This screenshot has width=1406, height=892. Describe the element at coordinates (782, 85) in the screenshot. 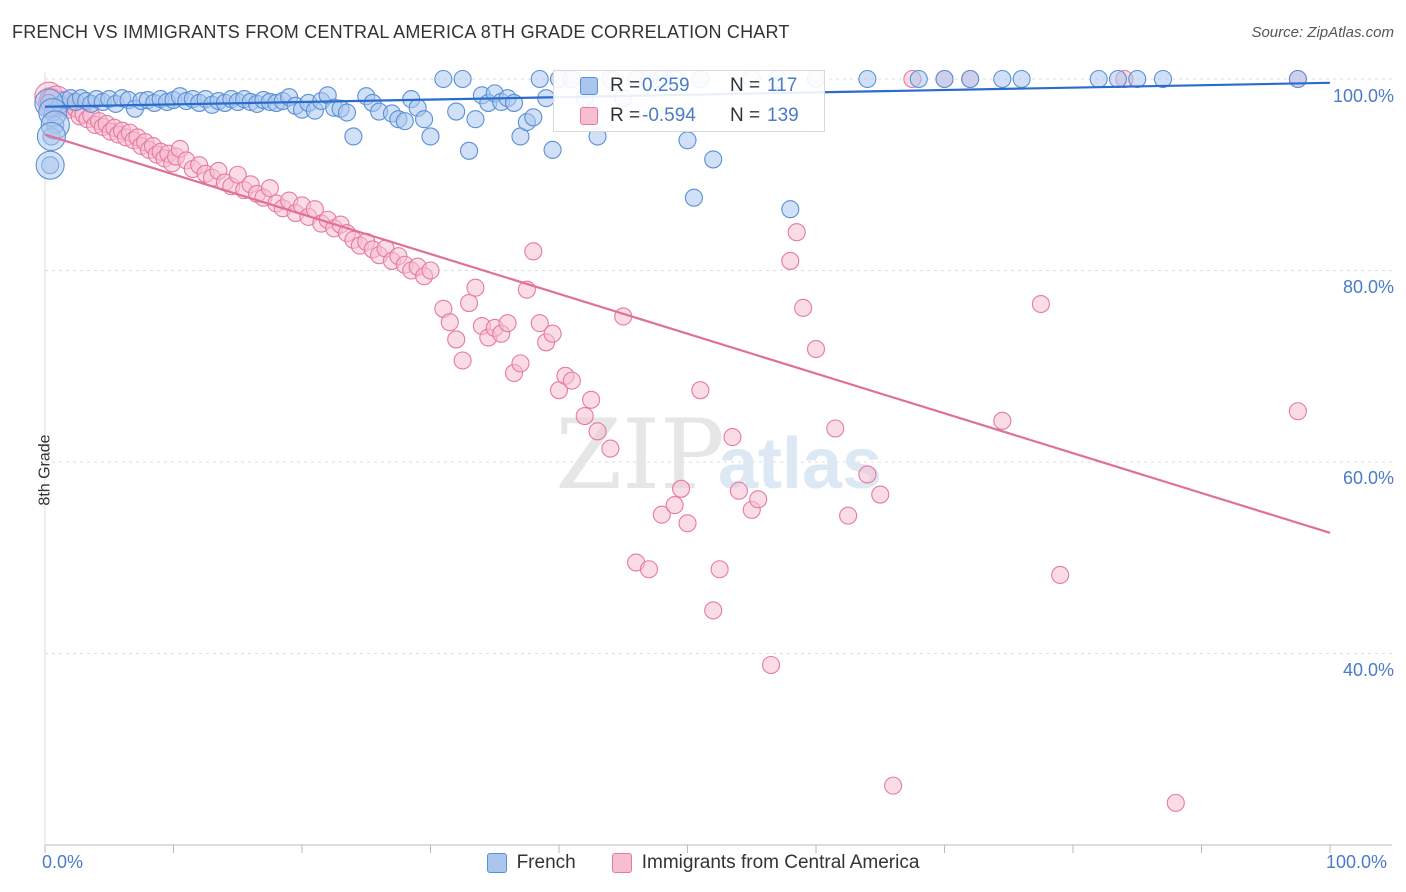

I see `n-value: 117` at that location.